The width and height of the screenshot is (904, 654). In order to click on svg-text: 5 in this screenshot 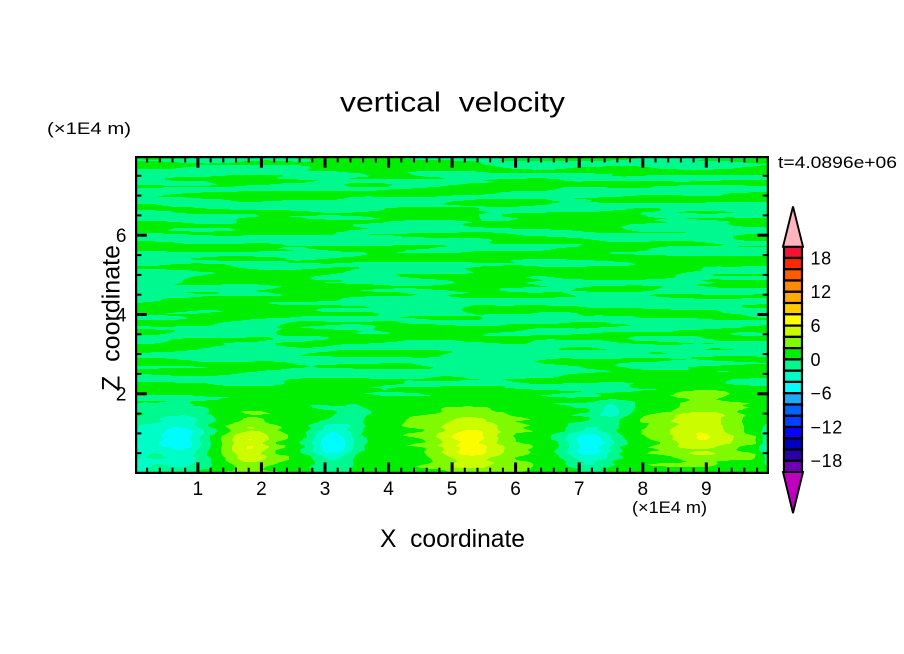, I will do `click(452, 489)`.